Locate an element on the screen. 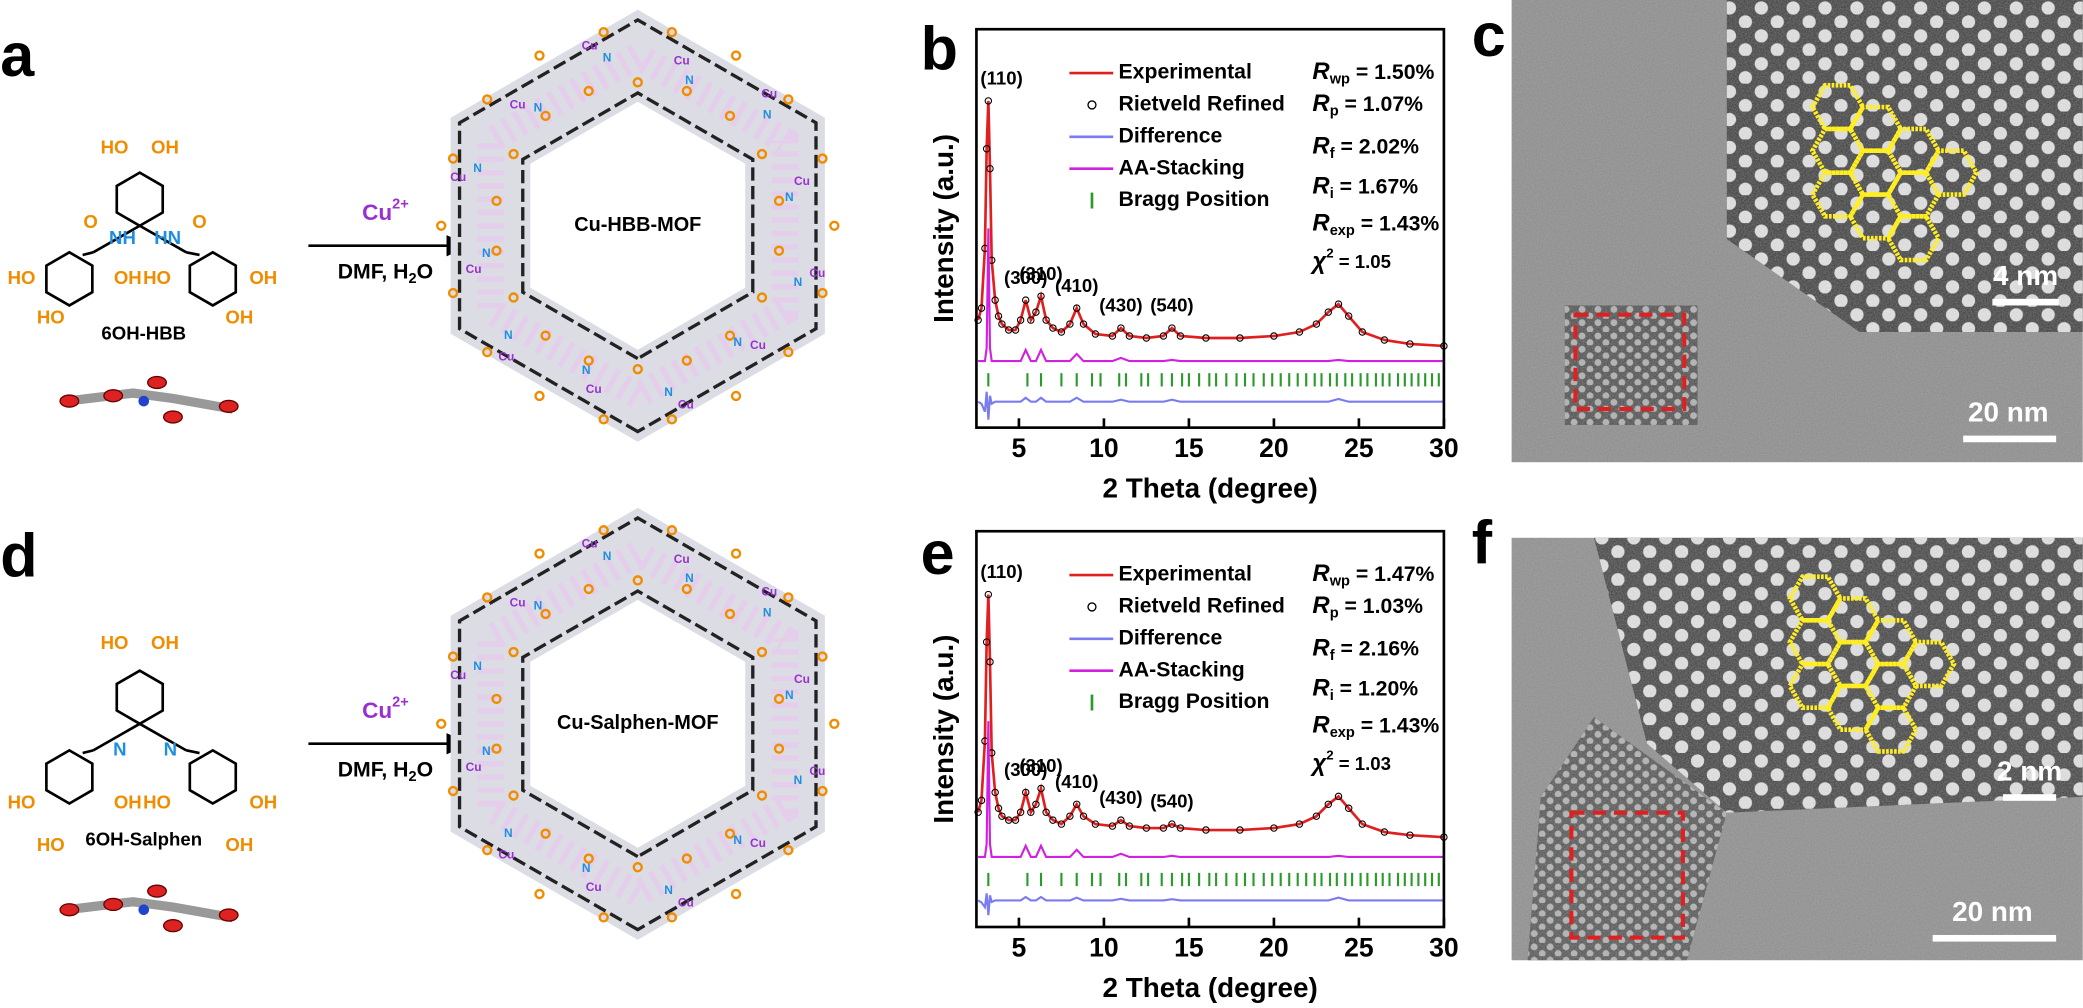  atom-label: O is located at coordinates (90, 221).